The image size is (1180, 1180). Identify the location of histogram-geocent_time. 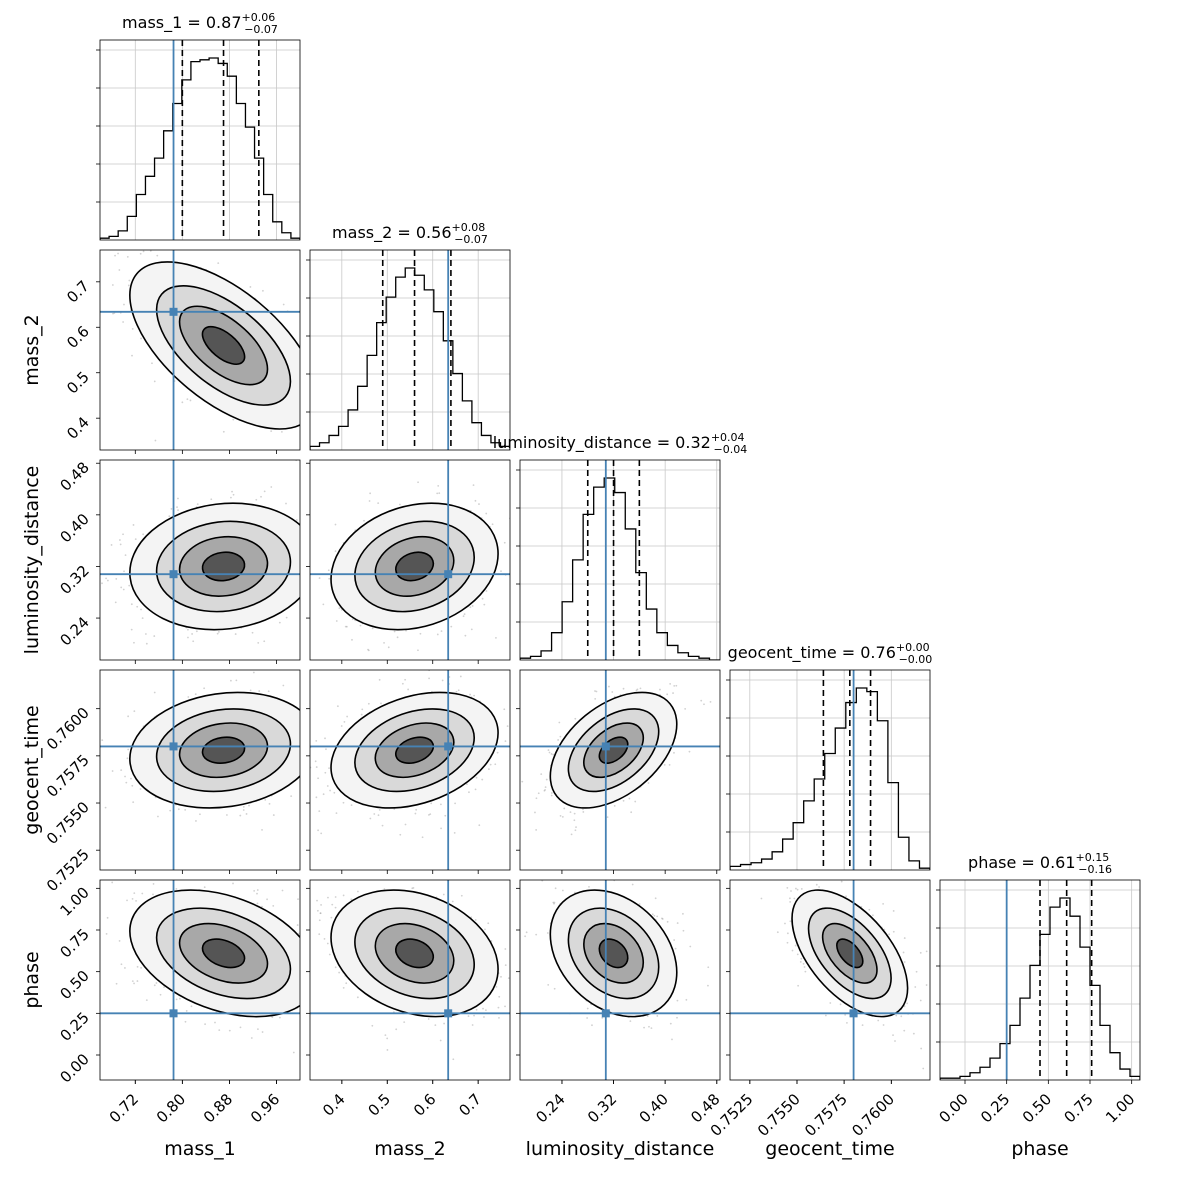
(830, 778).